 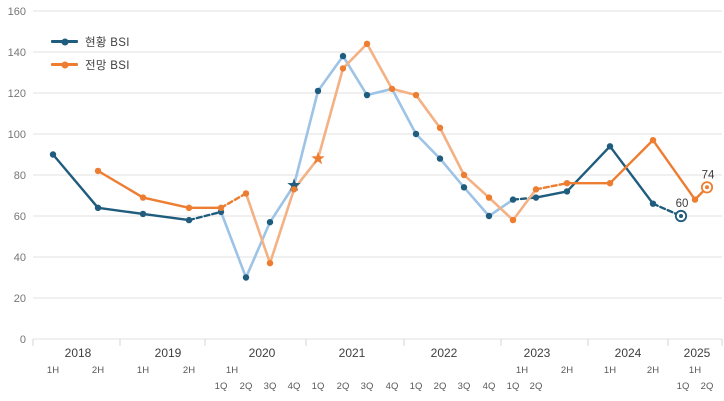 What do you see at coordinates (628, 353) in the screenshot?
I see `x-year-labels-item: 2024` at bounding box center [628, 353].